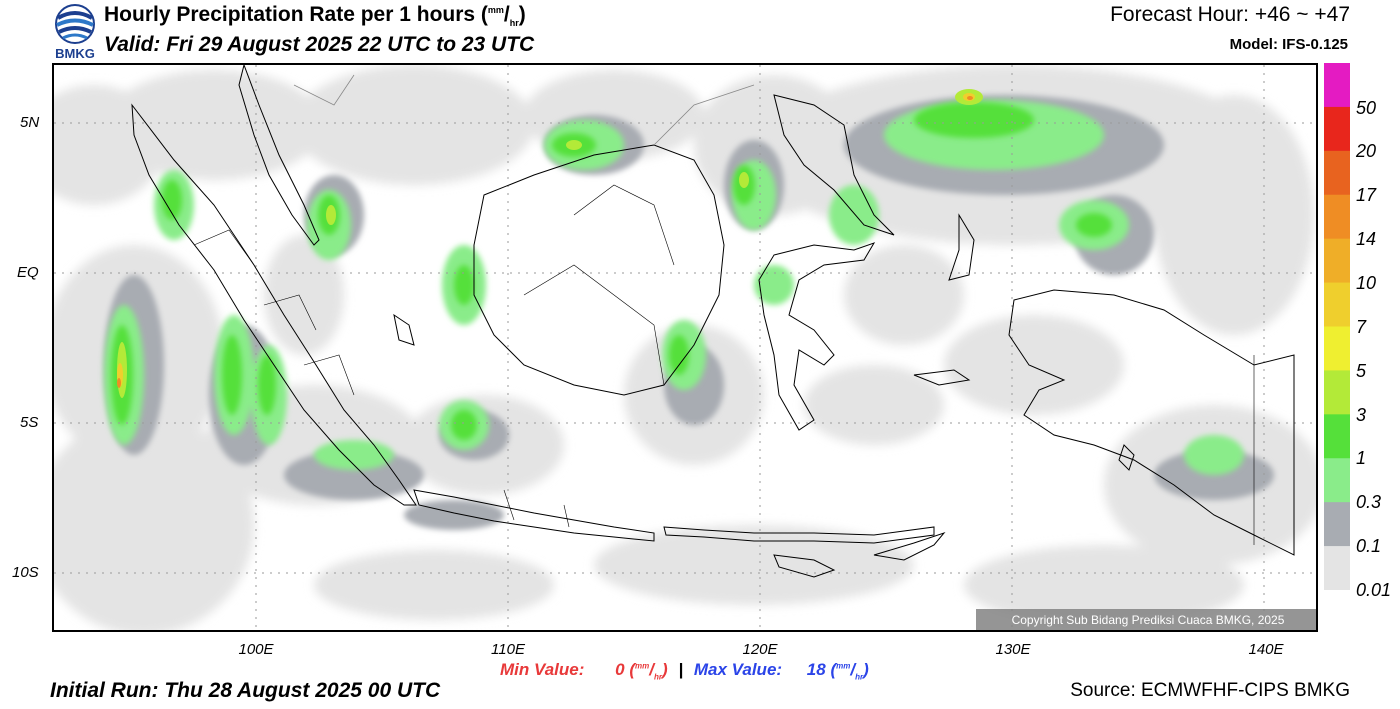  I want to click on lat-label-5n: 5N, so click(30, 122).